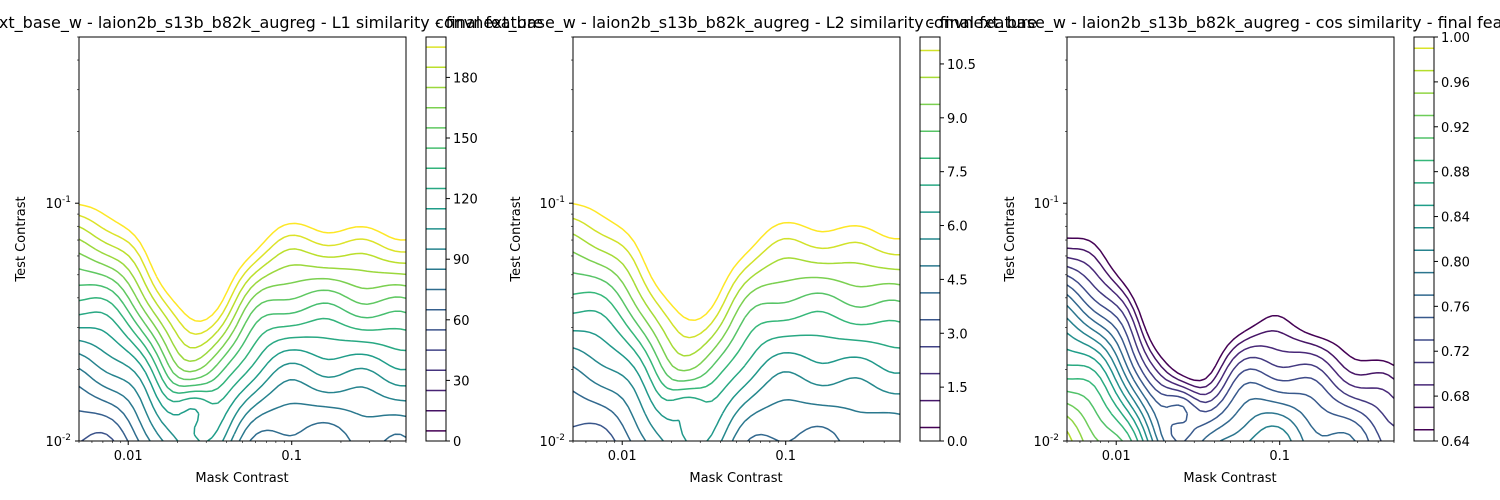 This screenshot has height=500, width=1500. What do you see at coordinates (465, 78) in the screenshot?
I see `colorbar-tick-label: 180` at bounding box center [465, 78].